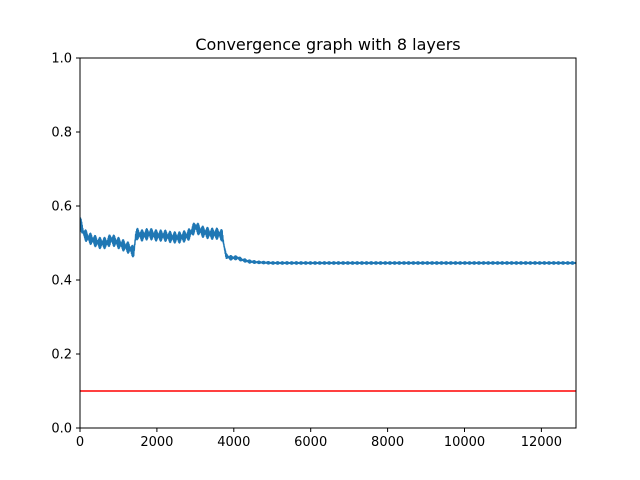  I want to click on y-tick-label: 0.4, so click(61, 281).